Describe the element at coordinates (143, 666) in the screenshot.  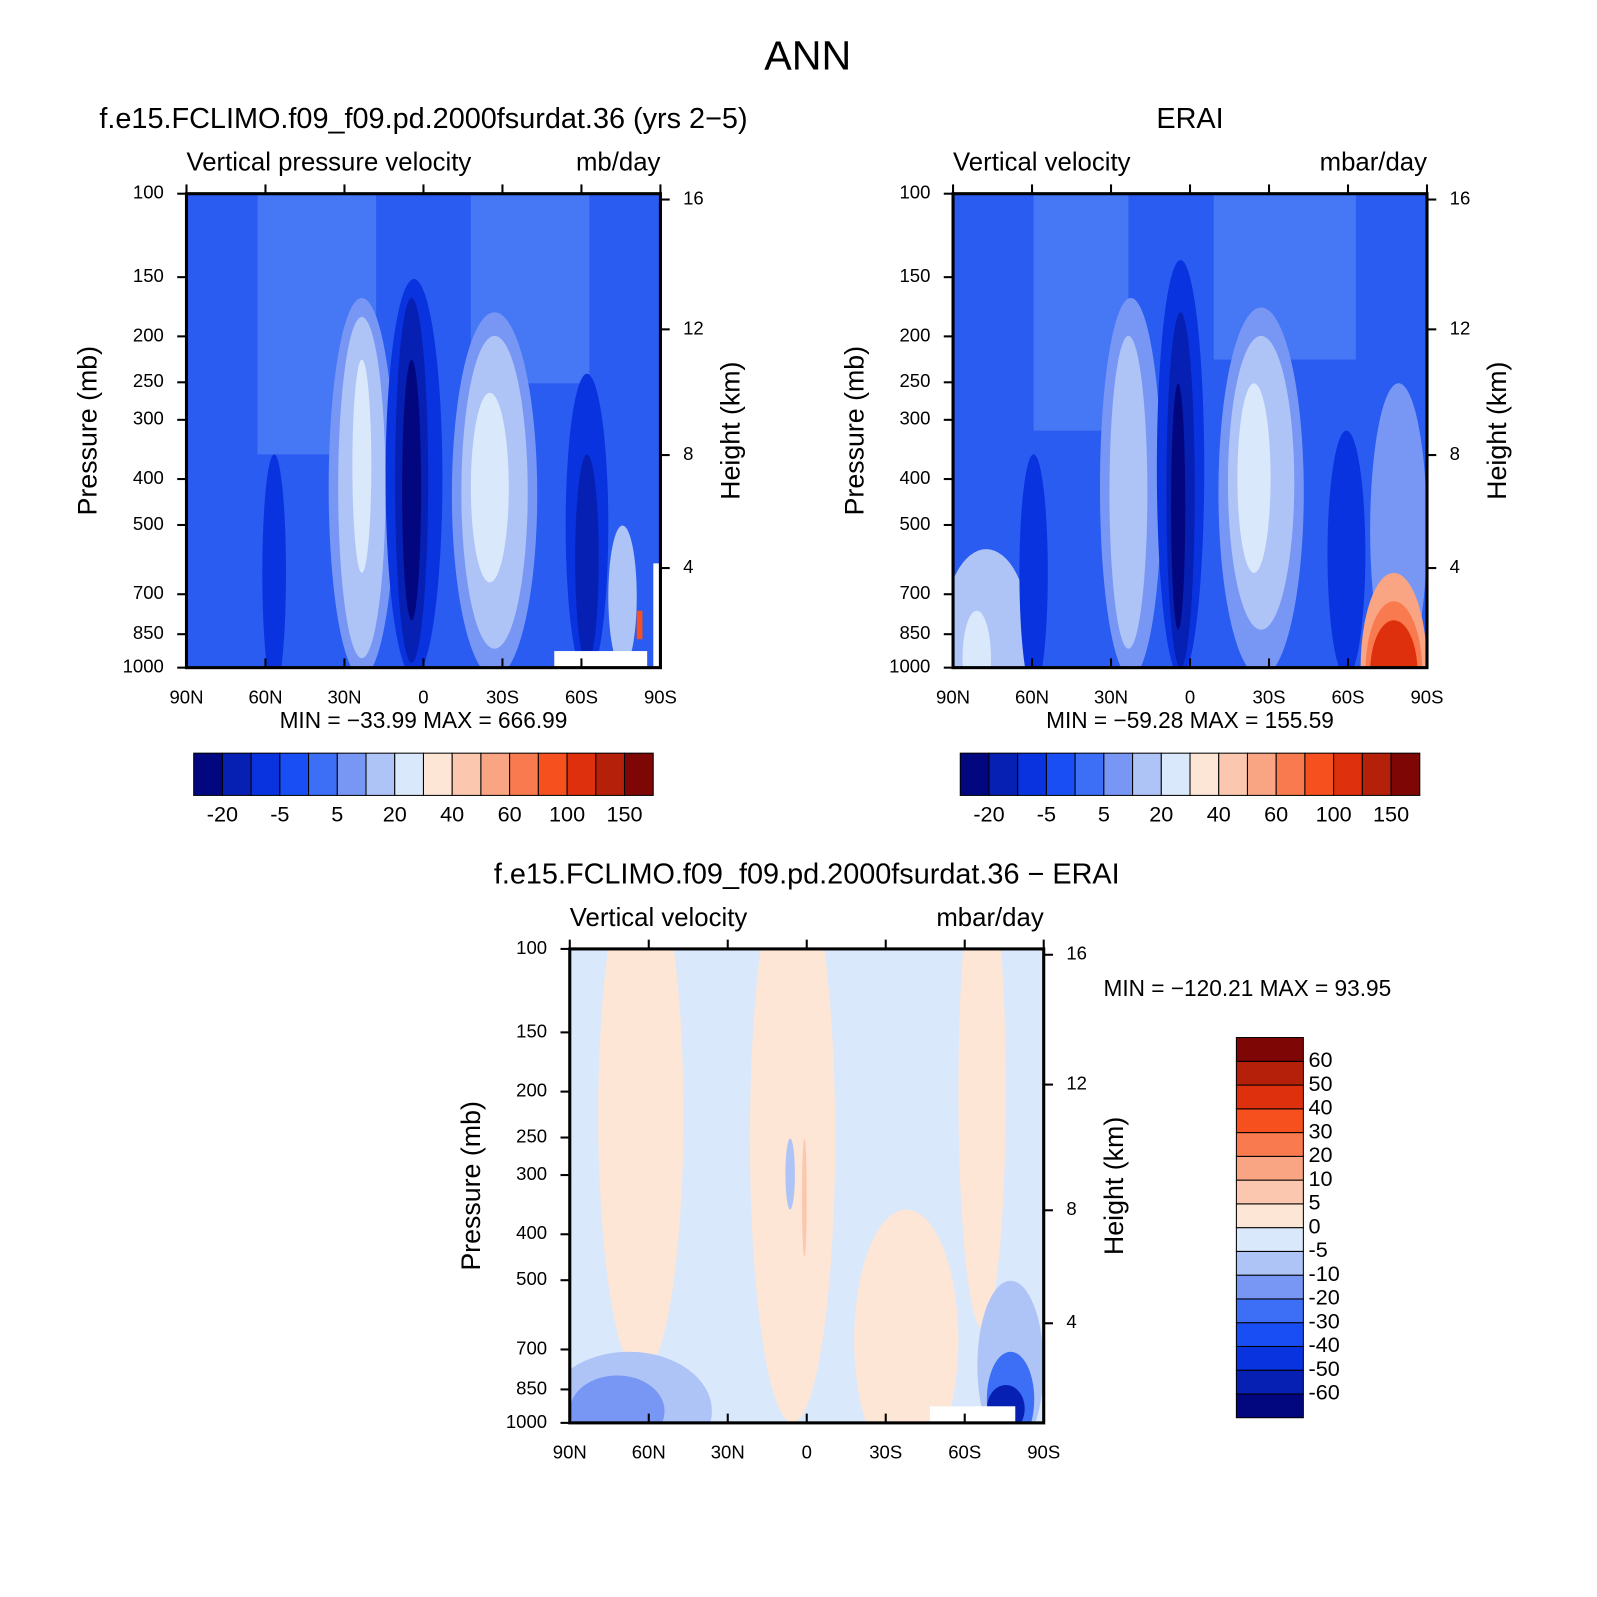
I see `y-tick-label: 1000` at that location.